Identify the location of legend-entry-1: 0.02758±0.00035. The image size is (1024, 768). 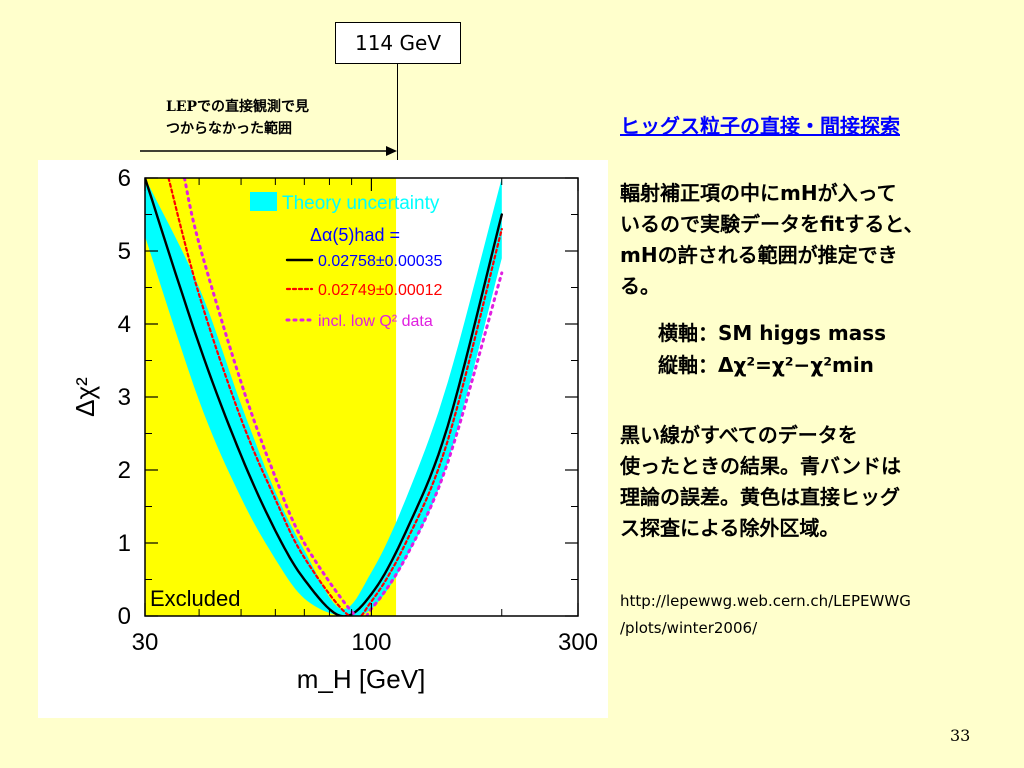
(380, 261).